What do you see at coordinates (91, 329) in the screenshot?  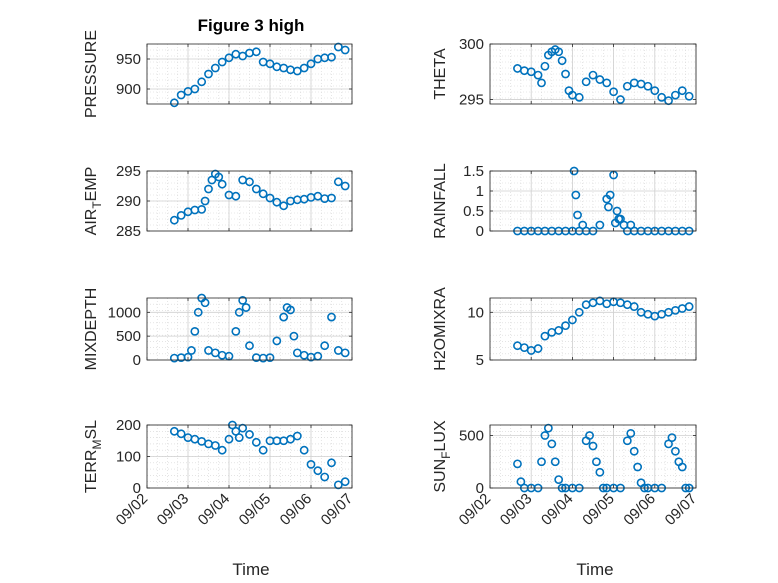 I see `y-axis-label: MIXDEPTH` at bounding box center [91, 329].